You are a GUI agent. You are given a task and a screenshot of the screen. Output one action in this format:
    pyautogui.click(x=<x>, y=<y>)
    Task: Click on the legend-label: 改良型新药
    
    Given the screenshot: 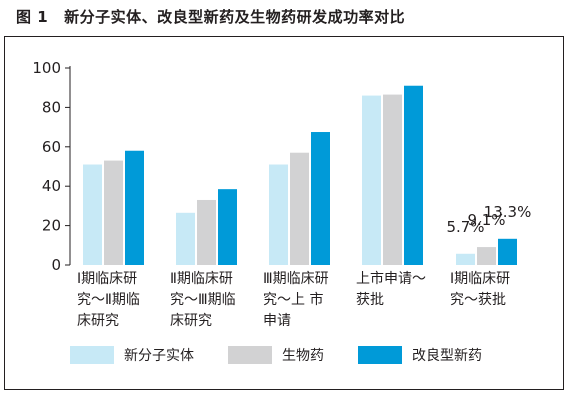 What is the action you would take?
    pyautogui.click(x=447, y=356)
    